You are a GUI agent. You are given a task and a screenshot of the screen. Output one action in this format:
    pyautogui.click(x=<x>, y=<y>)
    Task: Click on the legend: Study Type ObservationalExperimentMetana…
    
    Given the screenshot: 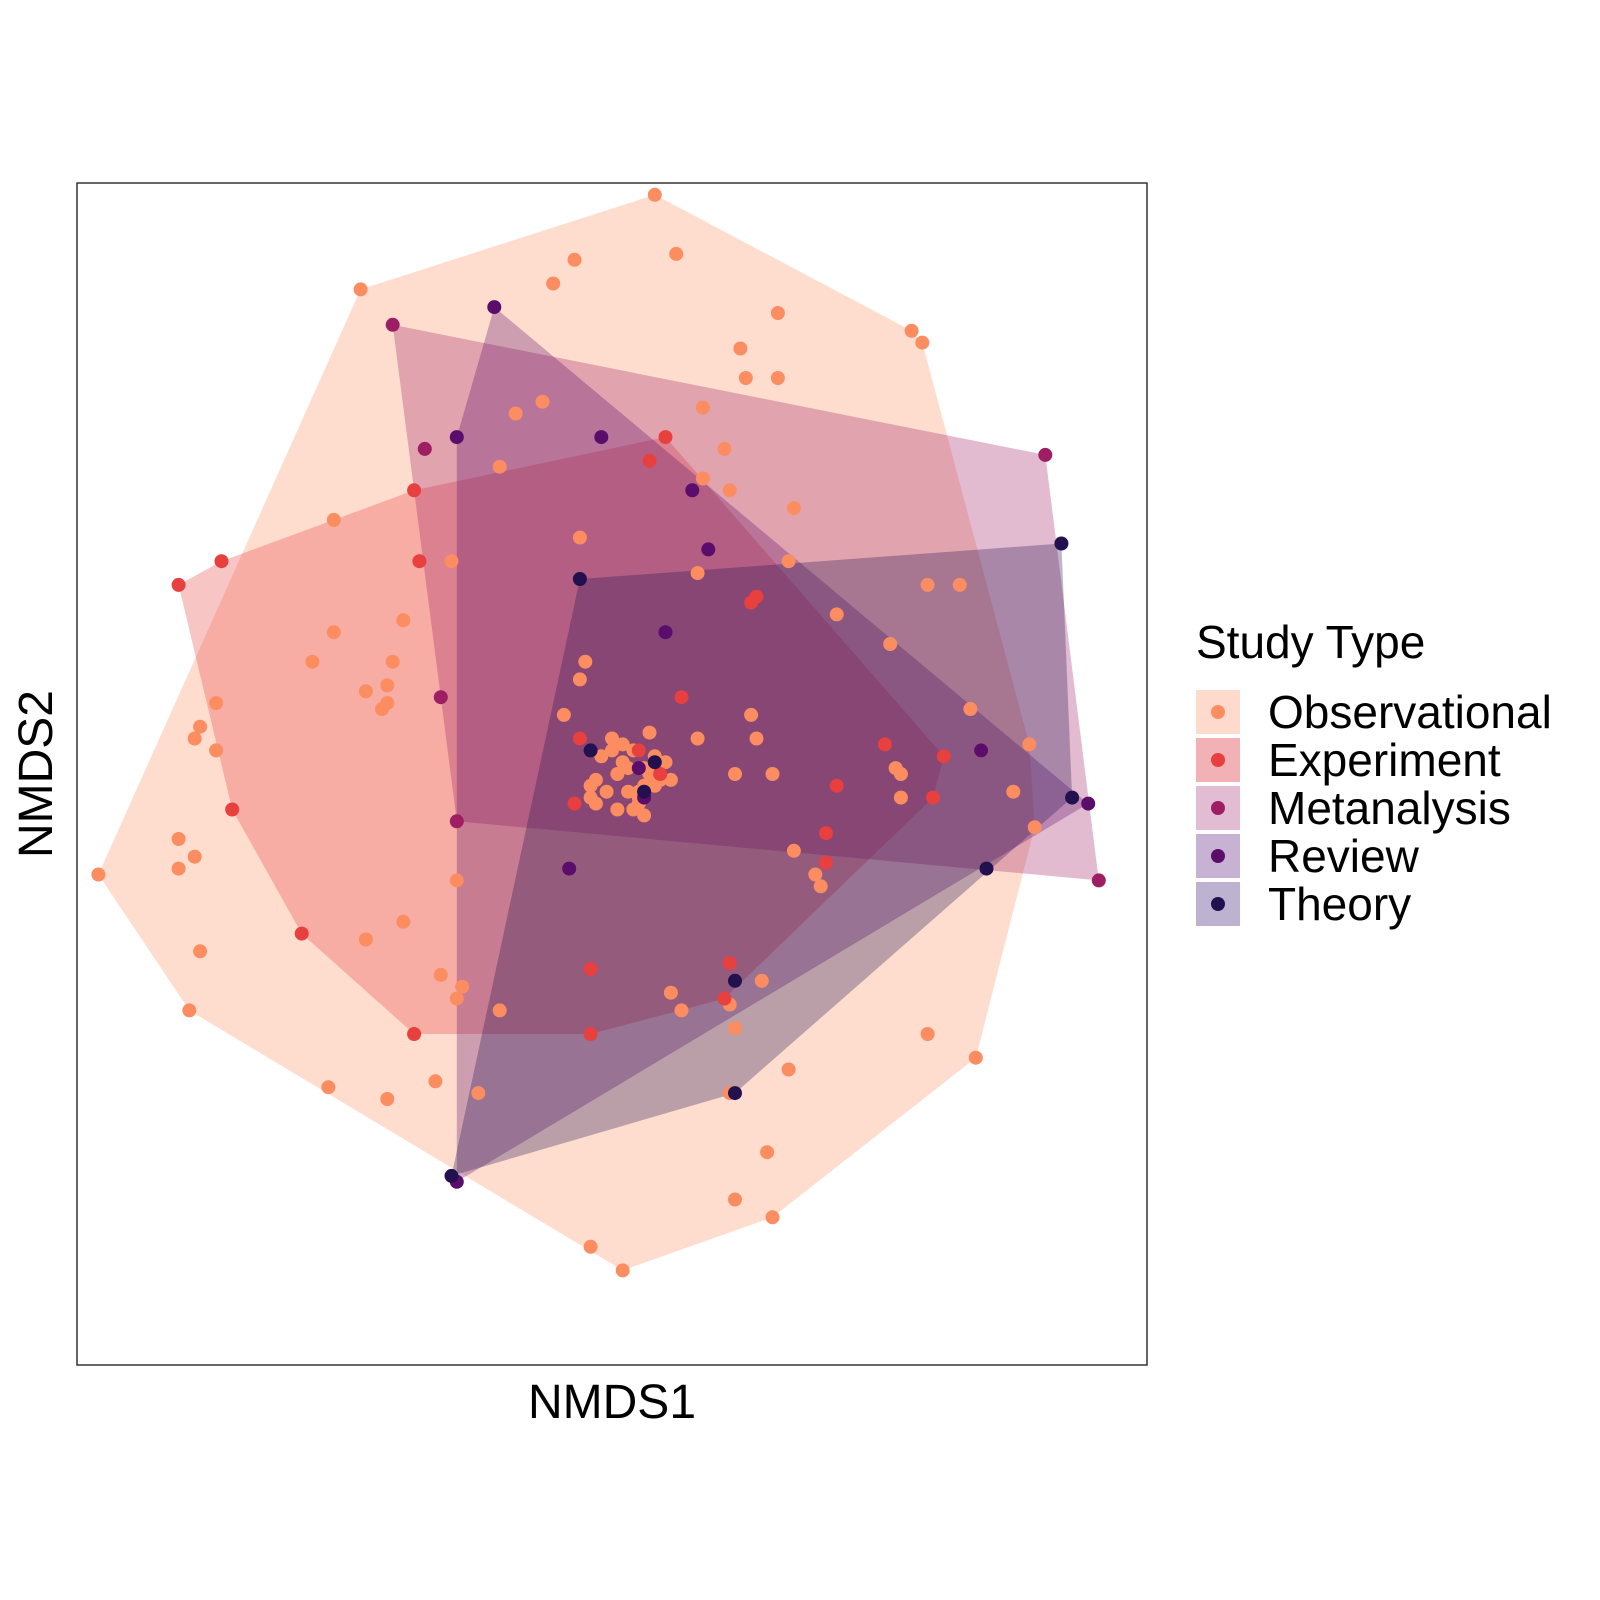 What is the action you would take?
    pyautogui.click(x=1374, y=773)
    